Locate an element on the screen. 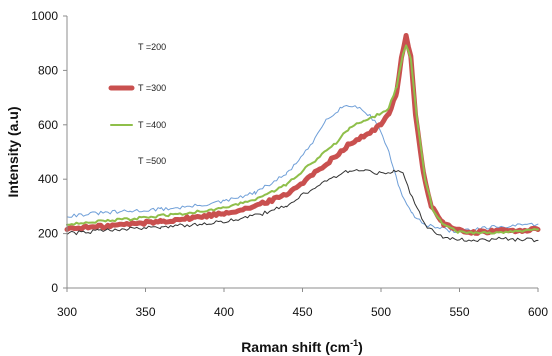 The image size is (552, 356). x-tick-label: 400 is located at coordinates (224, 312).